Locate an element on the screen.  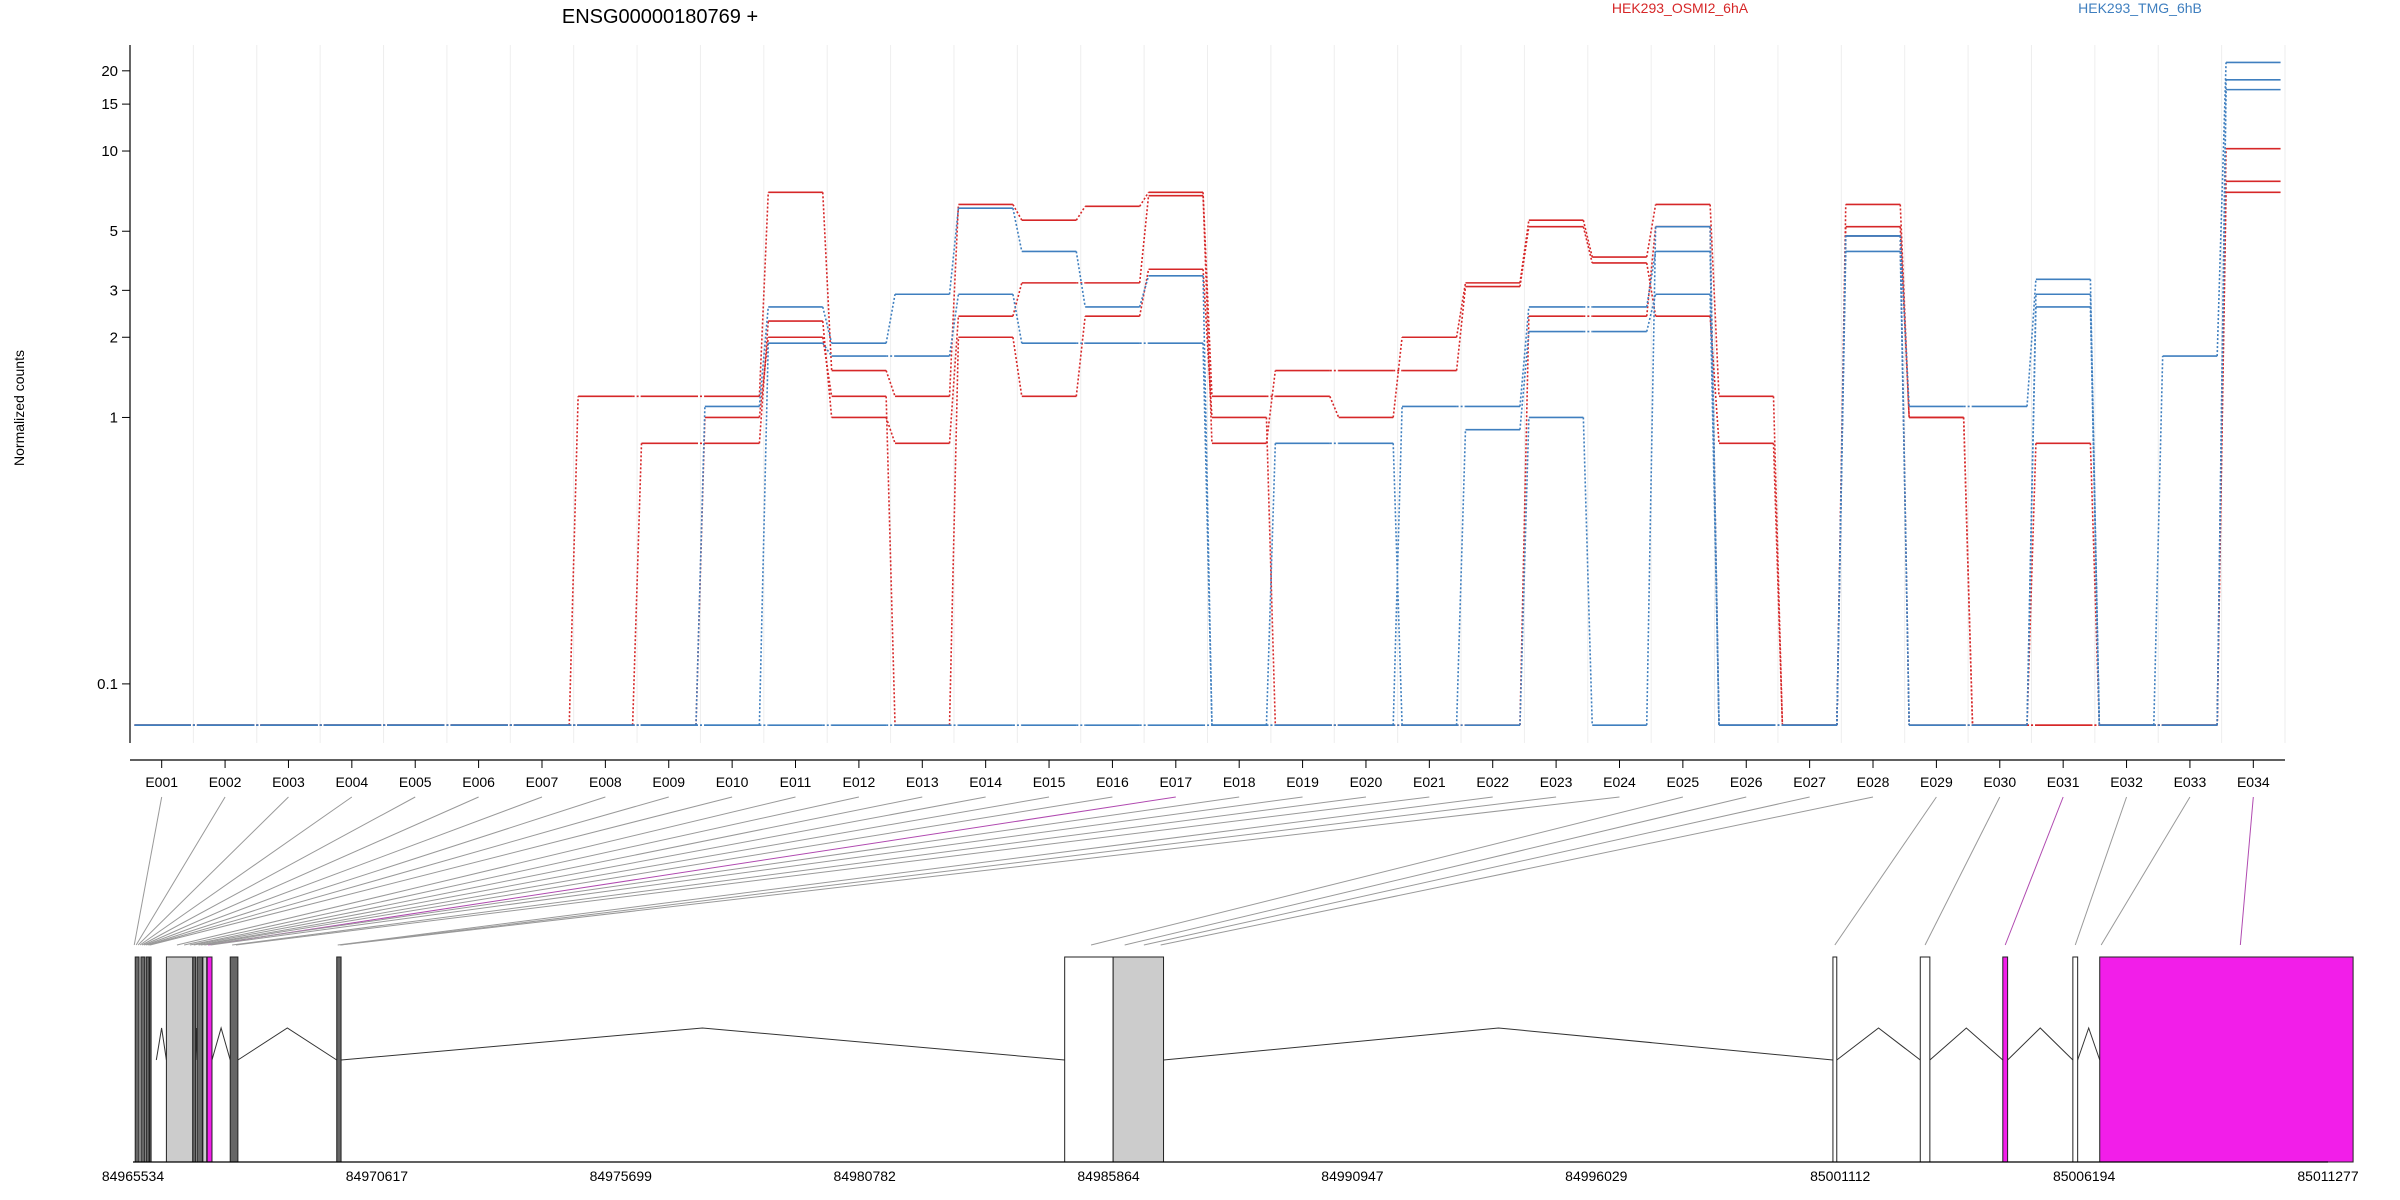
gene-axis-tick-label: 85006194 is located at coordinates (2084, 1176).